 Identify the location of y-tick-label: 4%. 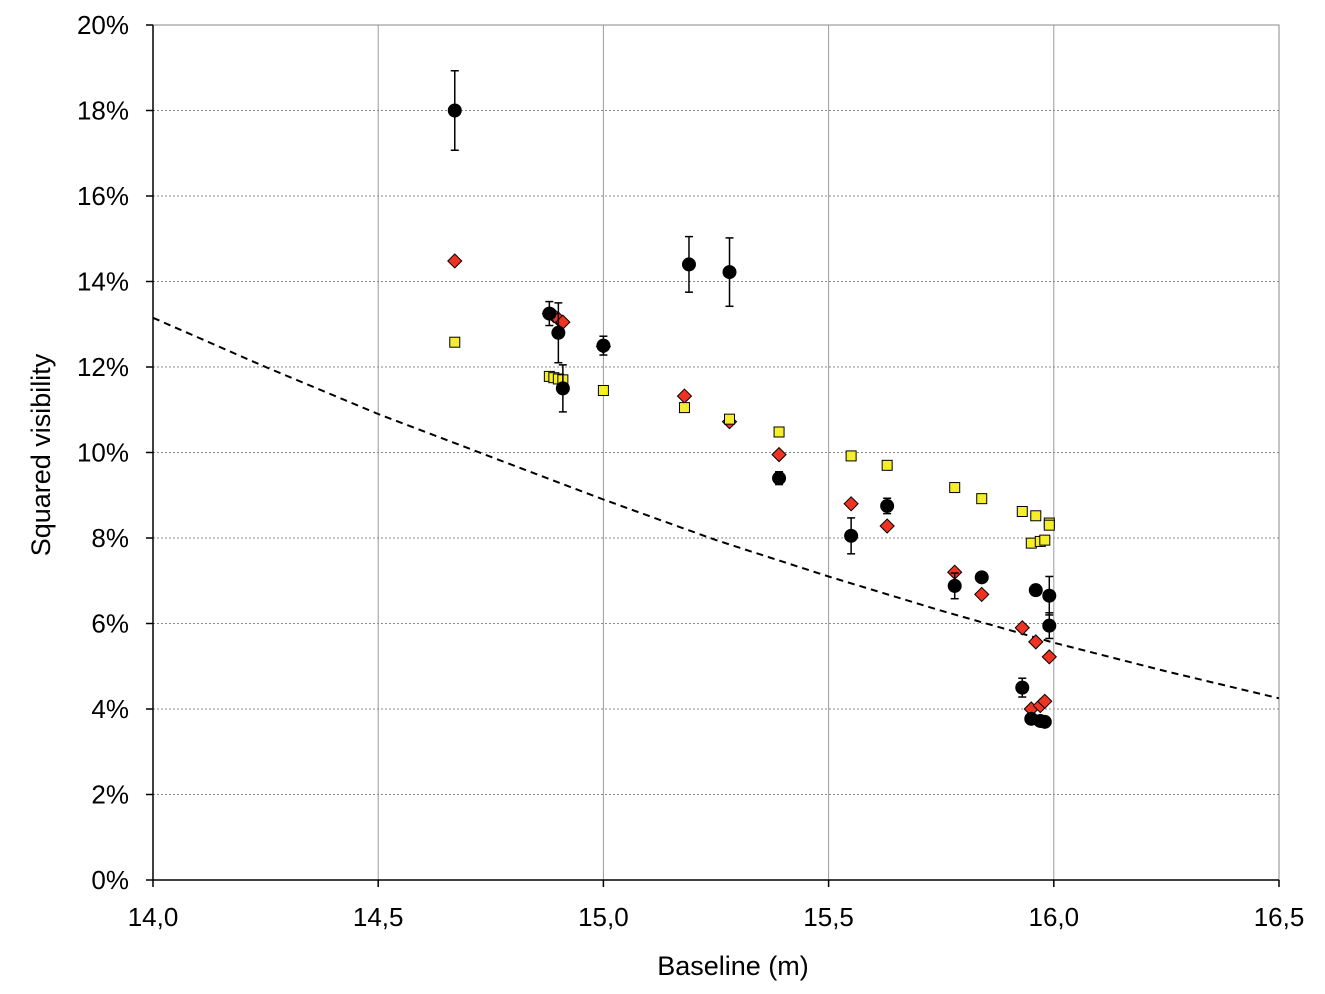
(110, 709).